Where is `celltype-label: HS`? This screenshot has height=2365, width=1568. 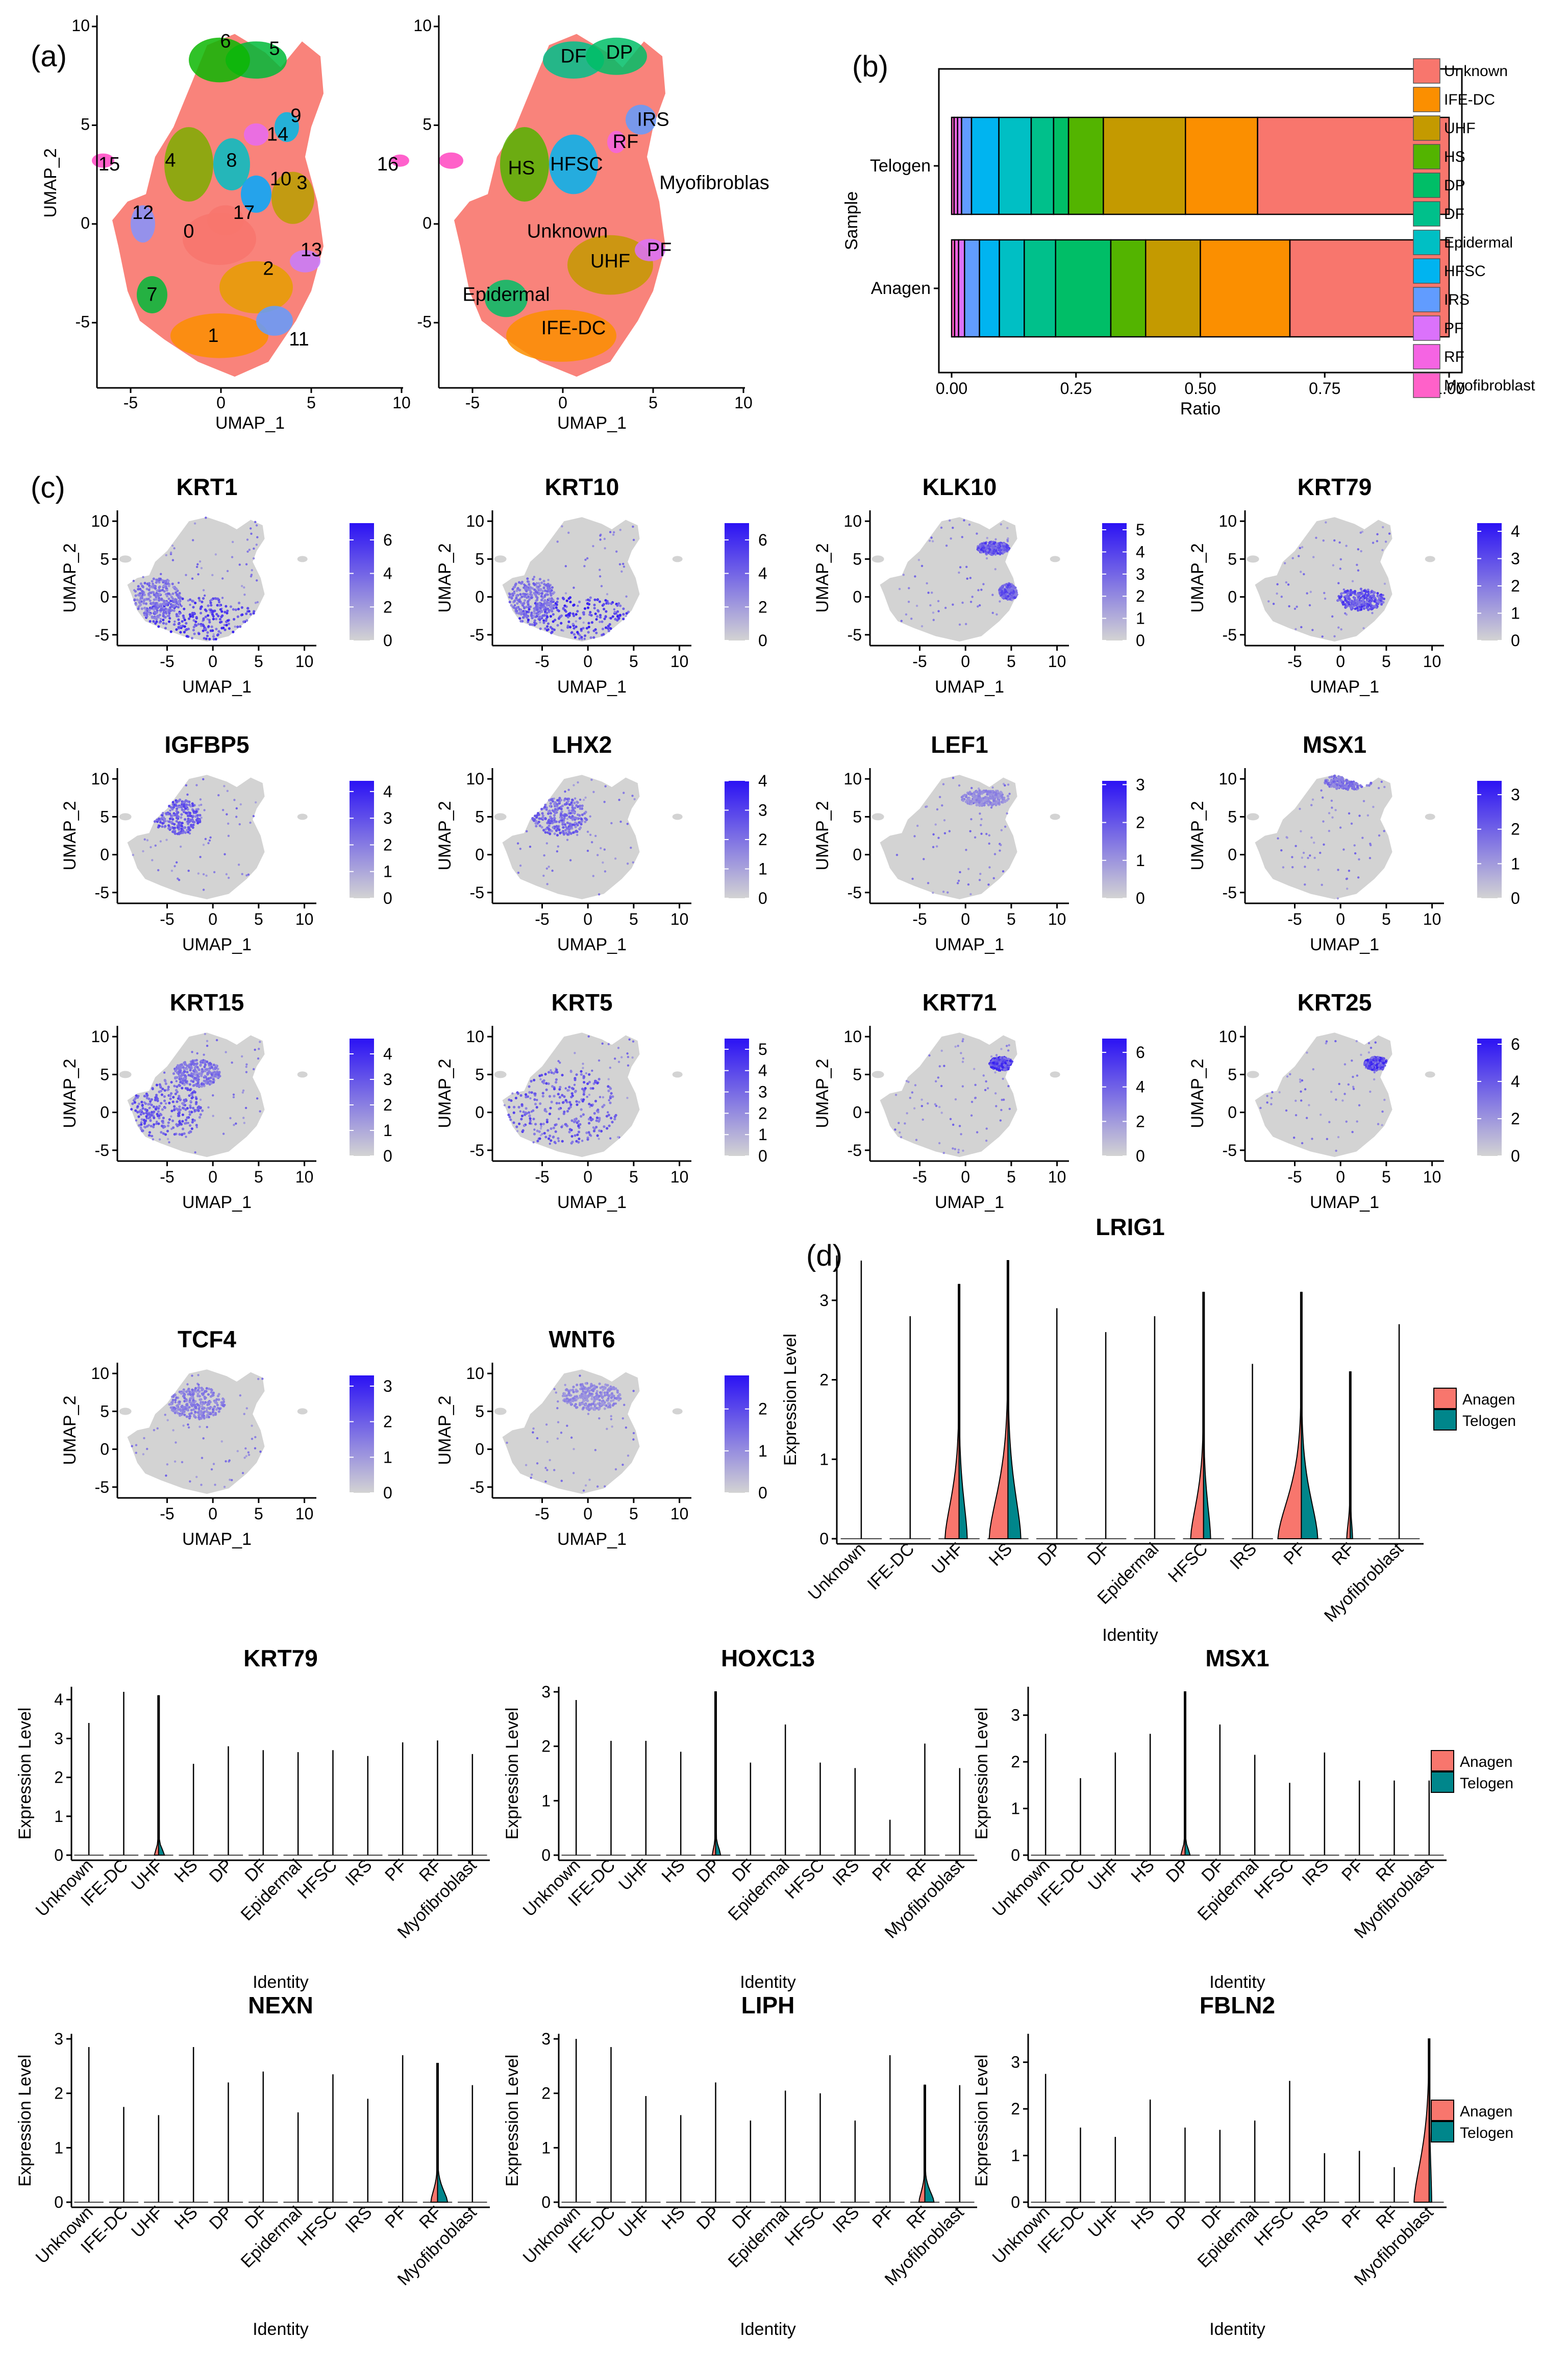
celltype-label: HS is located at coordinates (521, 168).